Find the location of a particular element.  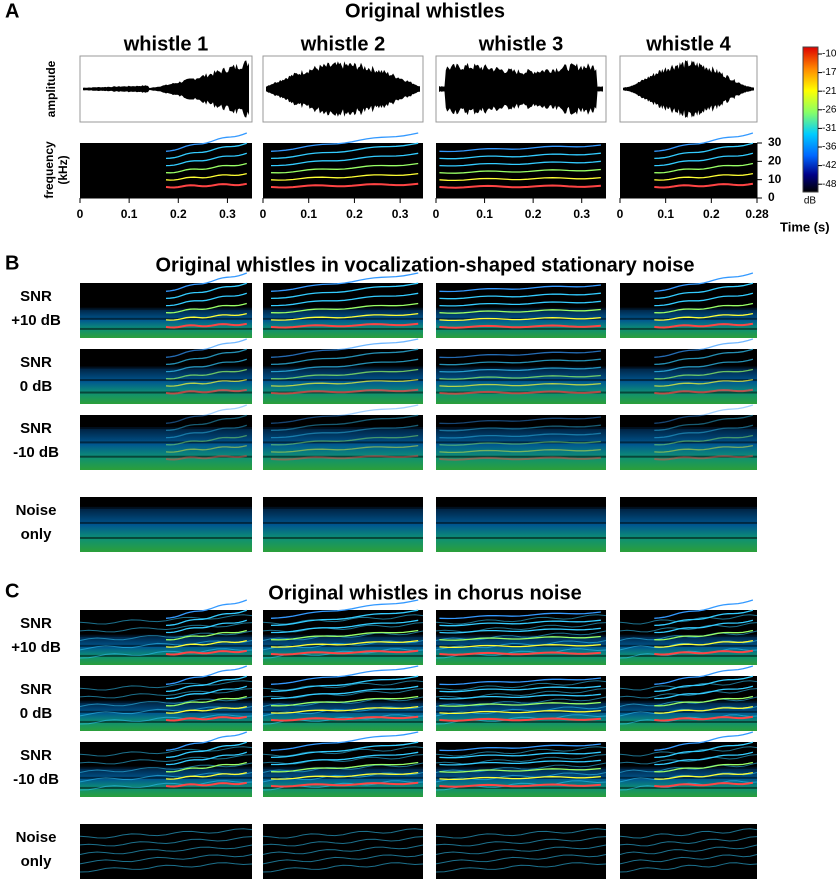

waveform is located at coordinates (521, 89).